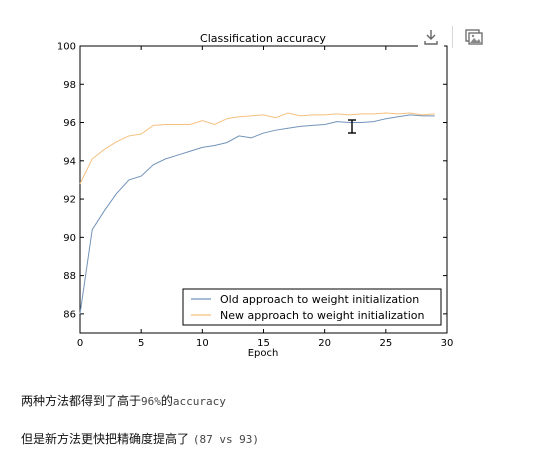 Image resolution: width=552 pixels, height=452 pixels. What do you see at coordinates (151, 401) in the screenshot?
I see `inline-code: 96%` at bounding box center [151, 401].